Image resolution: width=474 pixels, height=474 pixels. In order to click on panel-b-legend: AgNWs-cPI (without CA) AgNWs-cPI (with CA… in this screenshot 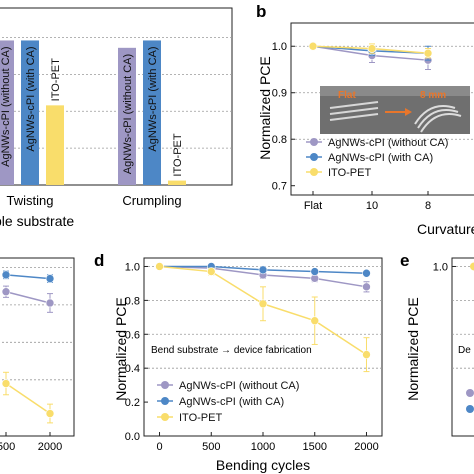, I will do `click(377, 158)`.